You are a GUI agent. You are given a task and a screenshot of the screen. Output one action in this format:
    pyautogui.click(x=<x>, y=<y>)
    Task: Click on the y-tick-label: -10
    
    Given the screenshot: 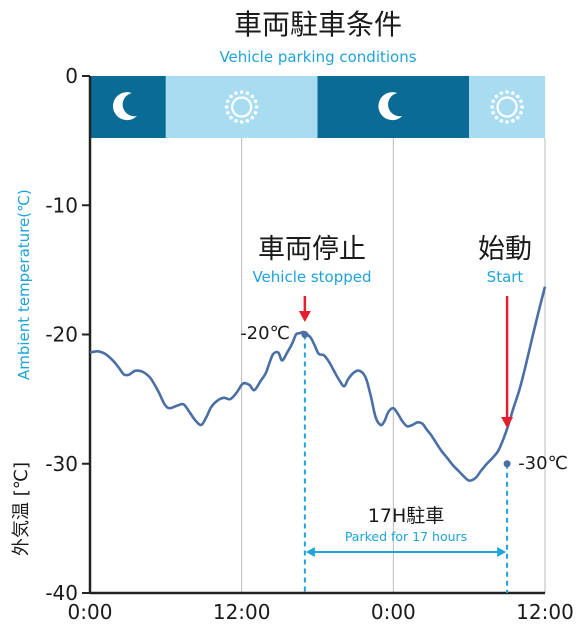 What is the action you would take?
    pyautogui.click(x=61, y=205)
    